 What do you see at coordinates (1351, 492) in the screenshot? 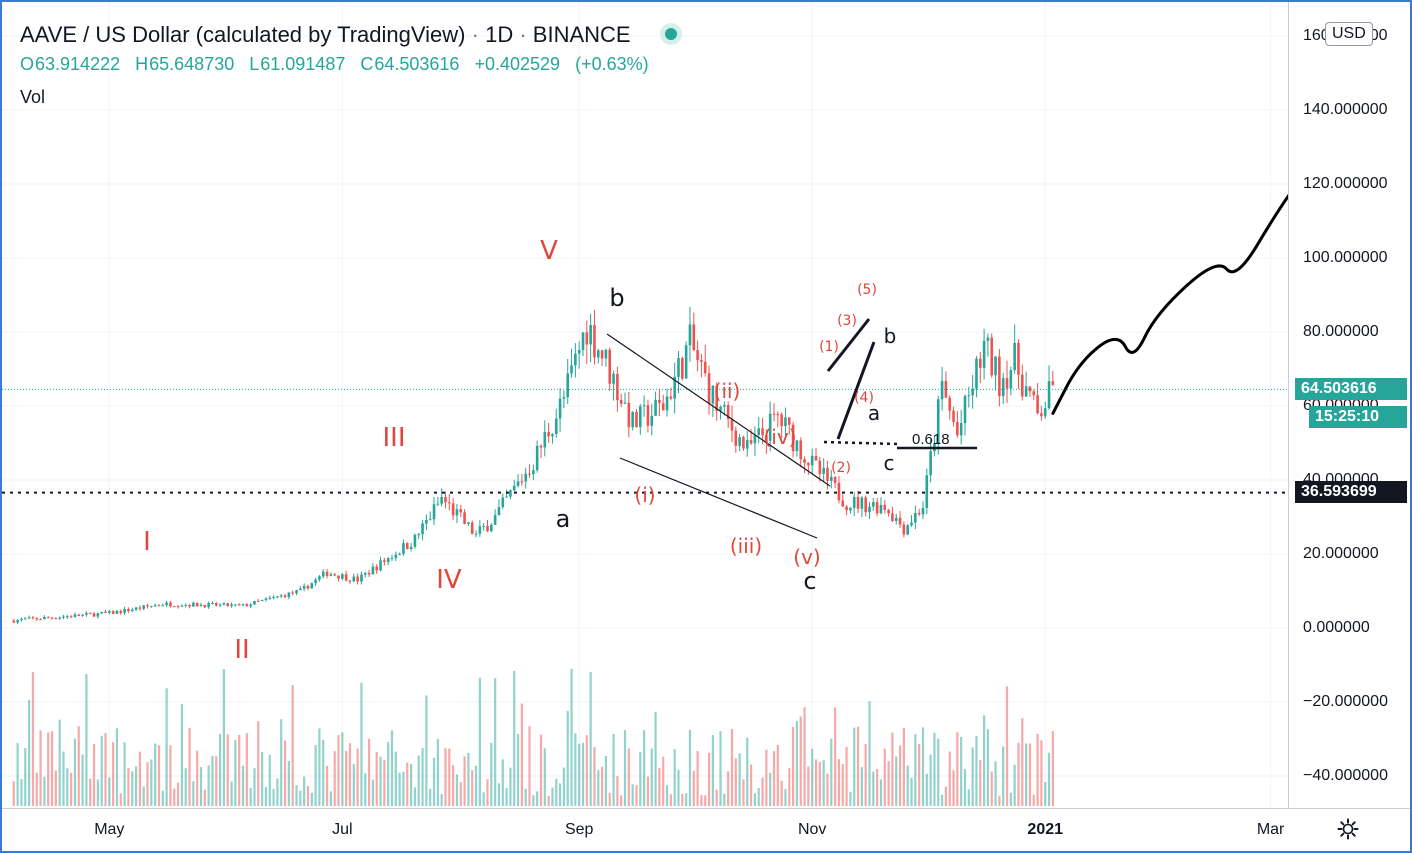
I see `level-price-label: 36.593699` at bounding box center [1351, 492].